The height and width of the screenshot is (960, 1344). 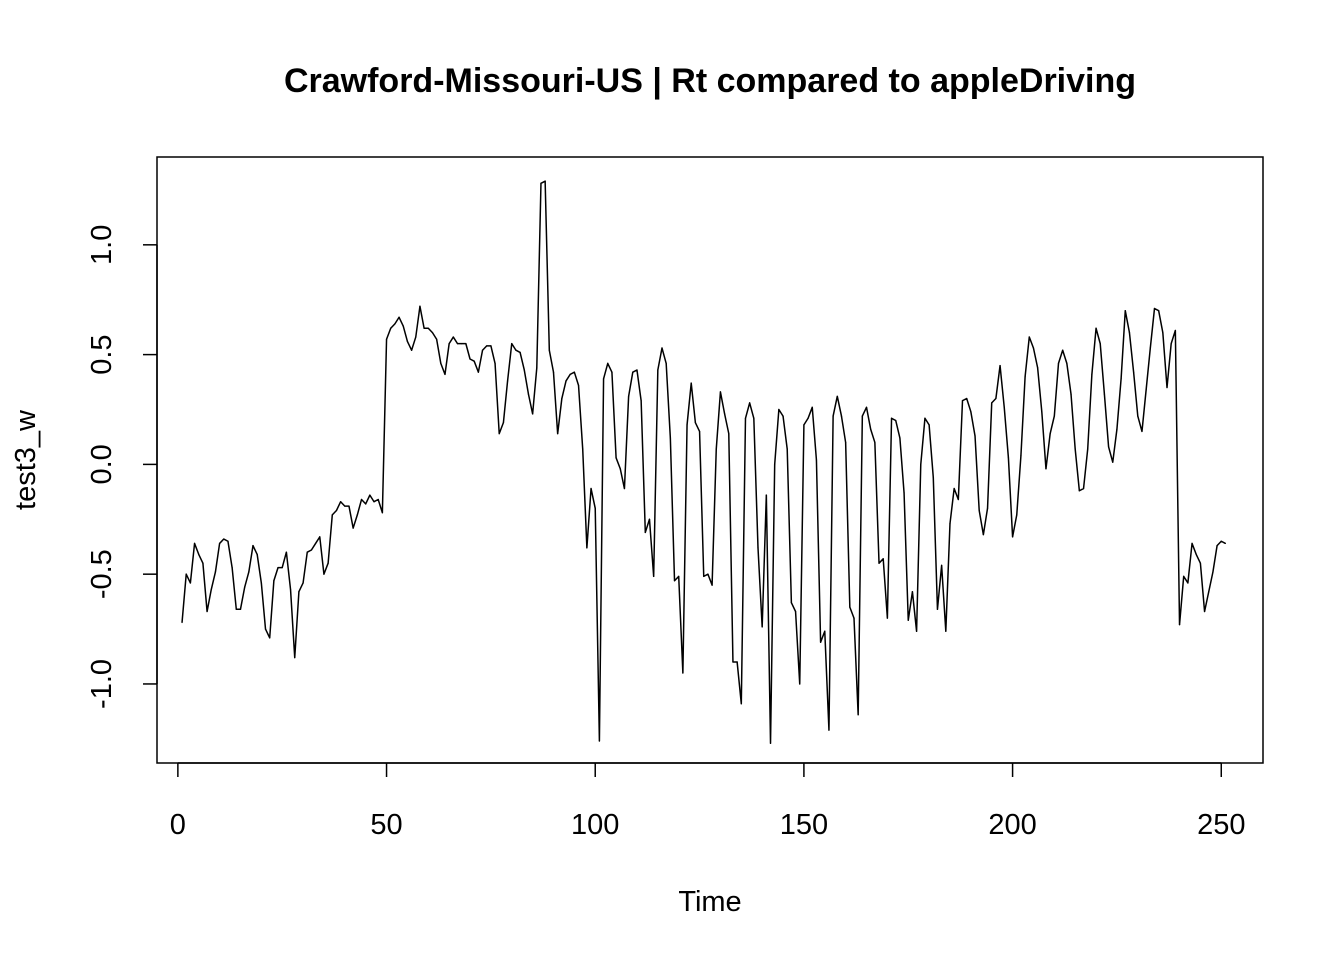 I want to click on y-tick-label: 1.0, so click(x=102, y=245).